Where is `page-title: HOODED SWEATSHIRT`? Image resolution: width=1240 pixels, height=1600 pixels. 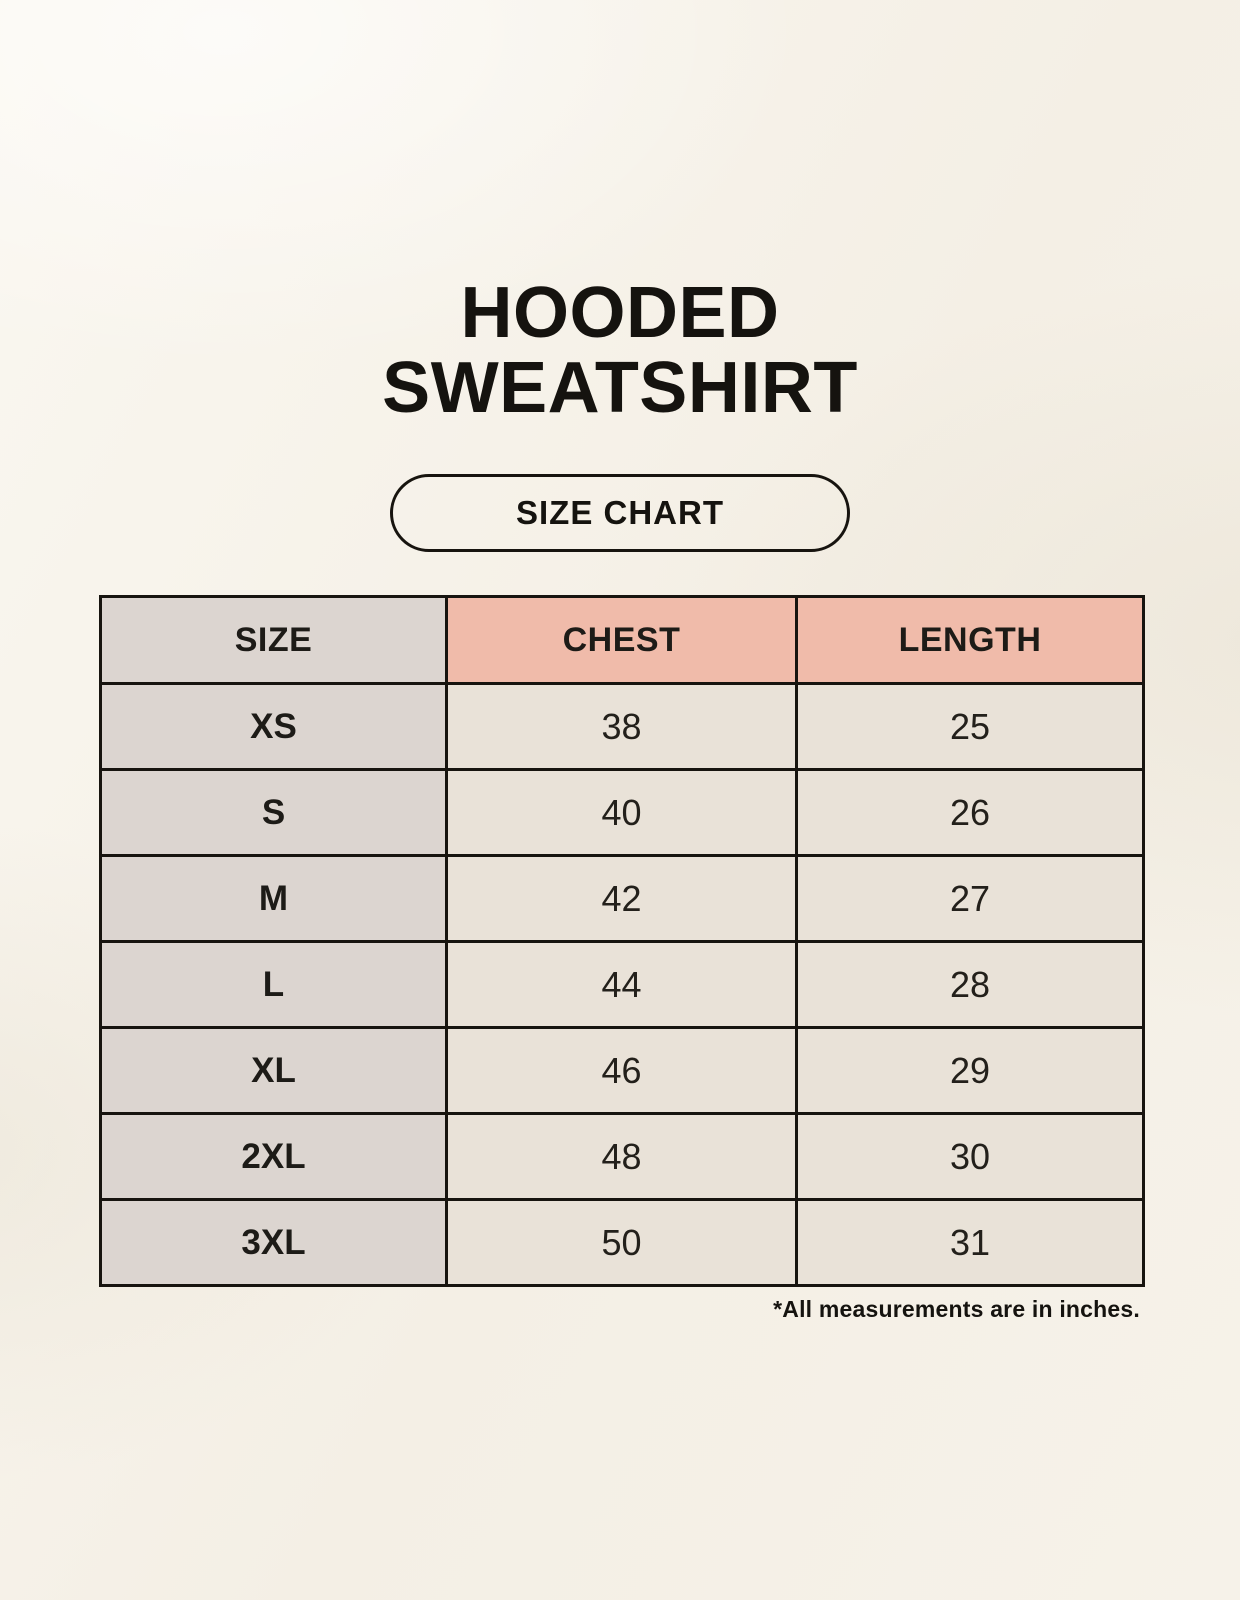 page-title: HOODED SWEATSHIRT is located at coordinates (620, 351).